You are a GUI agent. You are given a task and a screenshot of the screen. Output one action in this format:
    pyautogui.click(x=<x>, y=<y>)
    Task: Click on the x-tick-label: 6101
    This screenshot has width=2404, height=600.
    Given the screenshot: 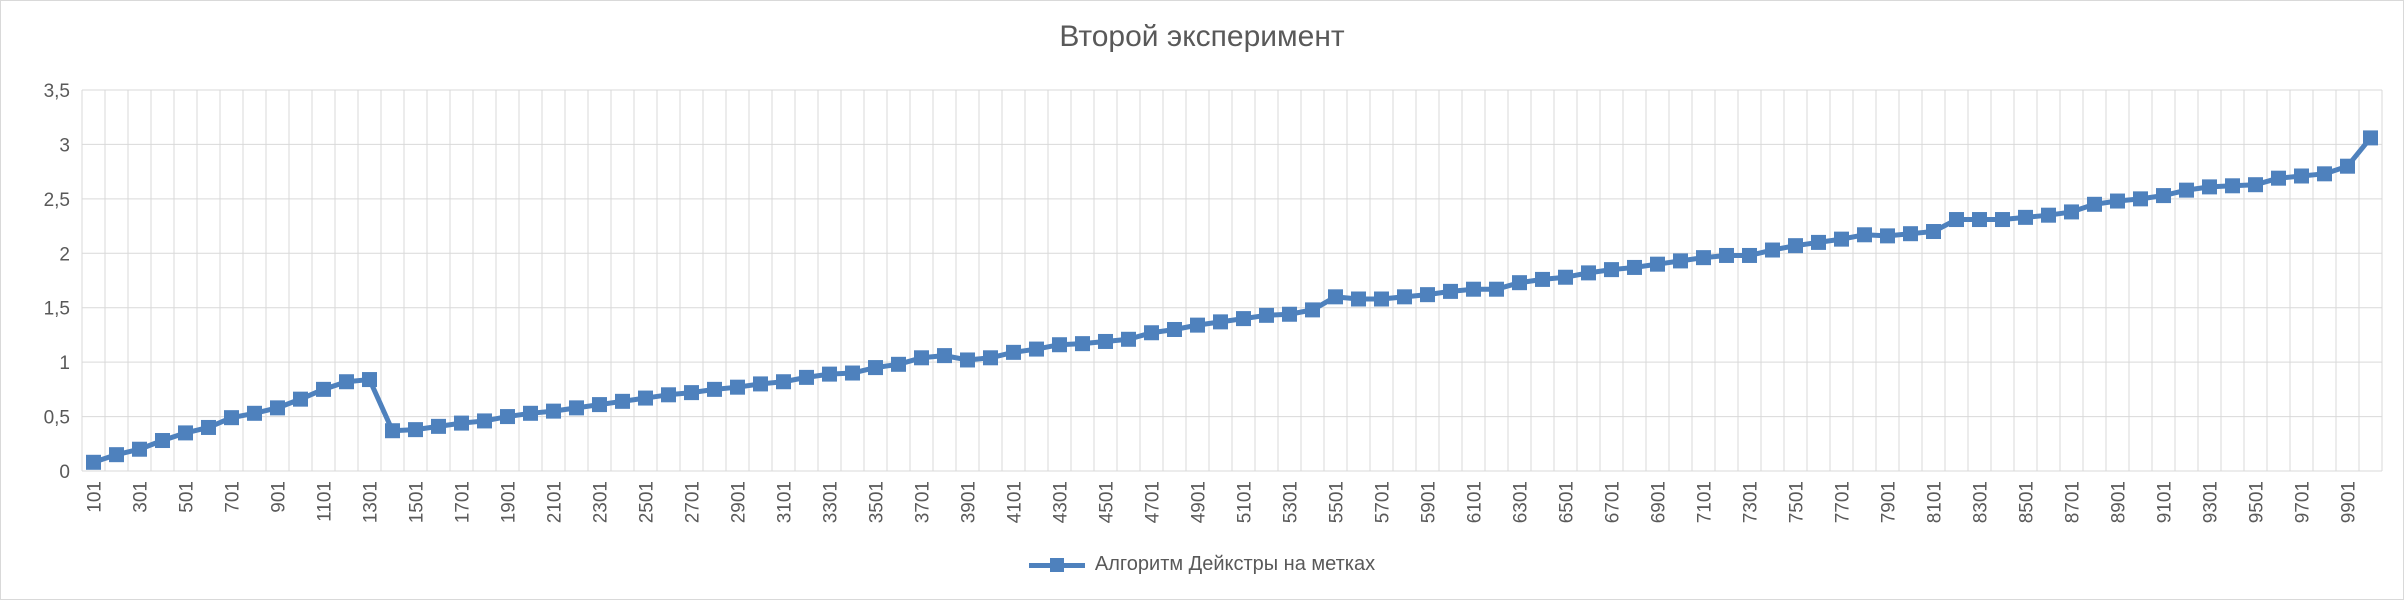 What is the action you would take?
    pyautogui.click(x=1475, y=502)
    